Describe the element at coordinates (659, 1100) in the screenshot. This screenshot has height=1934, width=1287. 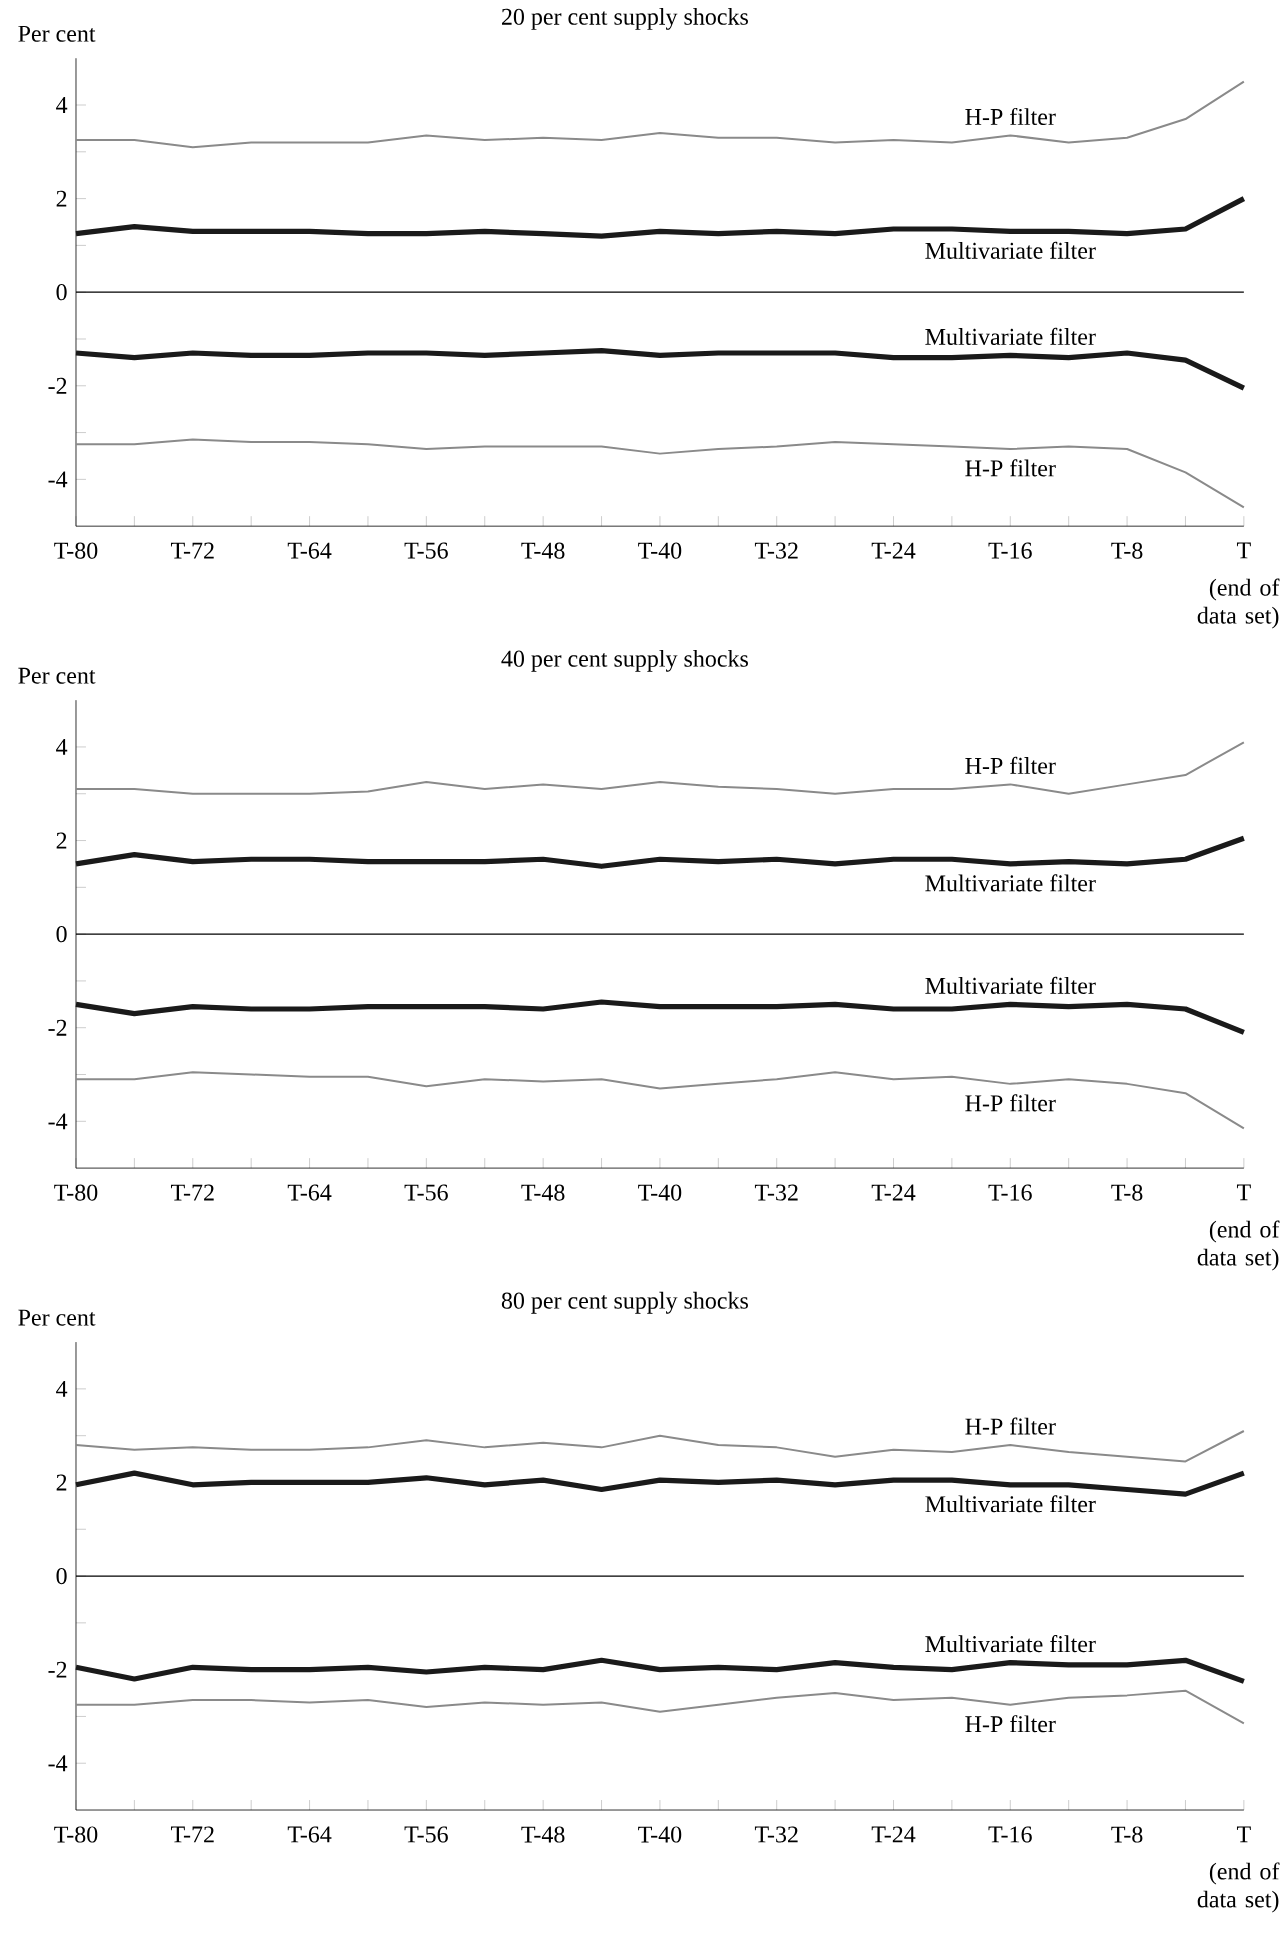
I see `line-series` at that location.